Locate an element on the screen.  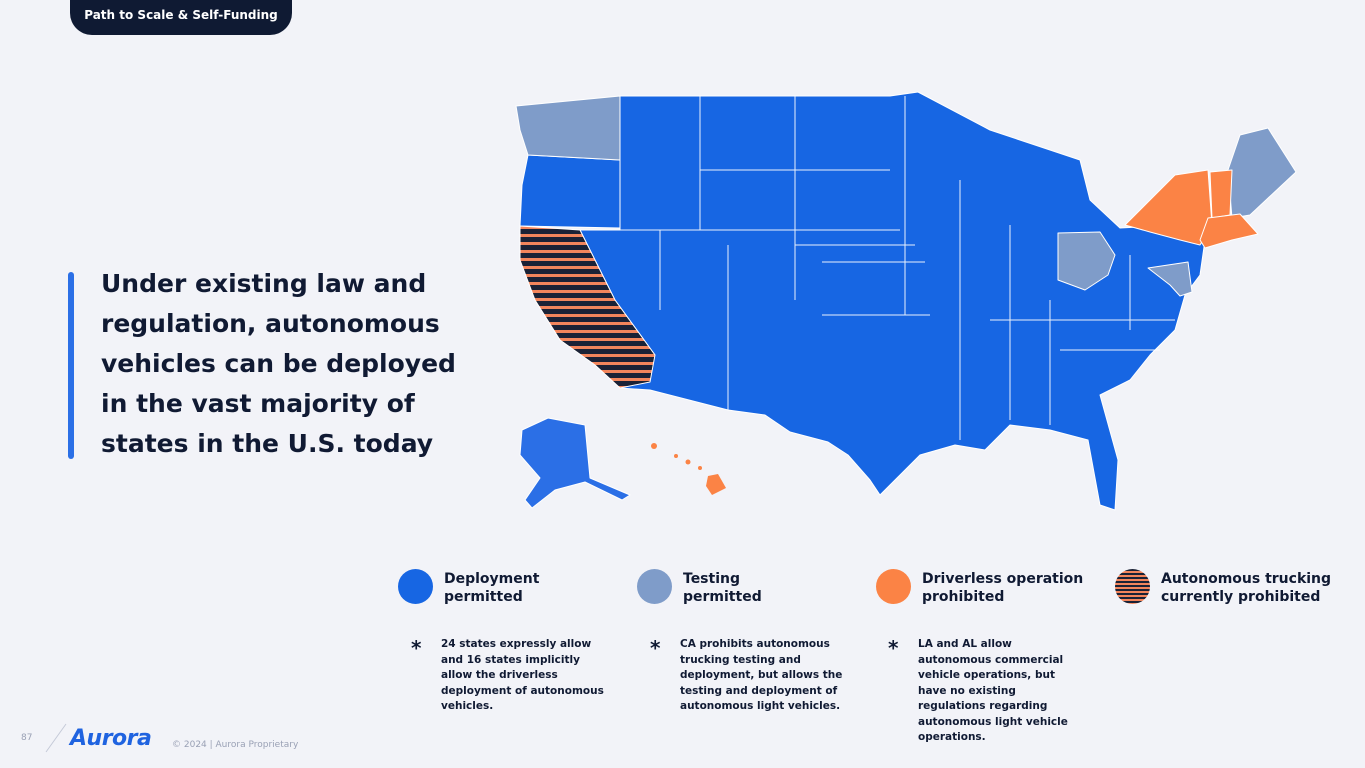
map-state-alaska is located at coordinates (575, 463).